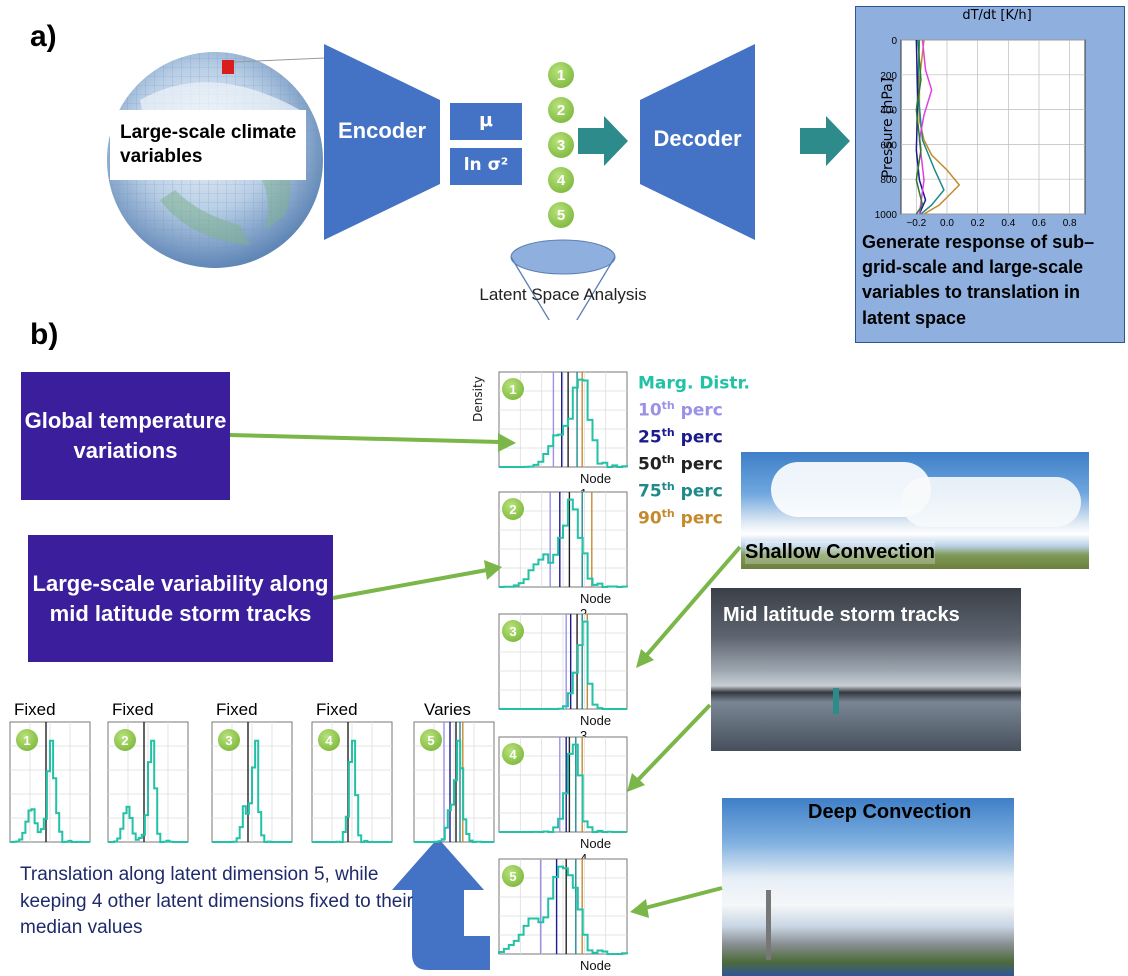 The image size is (1128, 976). Describe the element at coordinates (561, 75) in the screenshot. I see `latent-node-1: 1` at that location.